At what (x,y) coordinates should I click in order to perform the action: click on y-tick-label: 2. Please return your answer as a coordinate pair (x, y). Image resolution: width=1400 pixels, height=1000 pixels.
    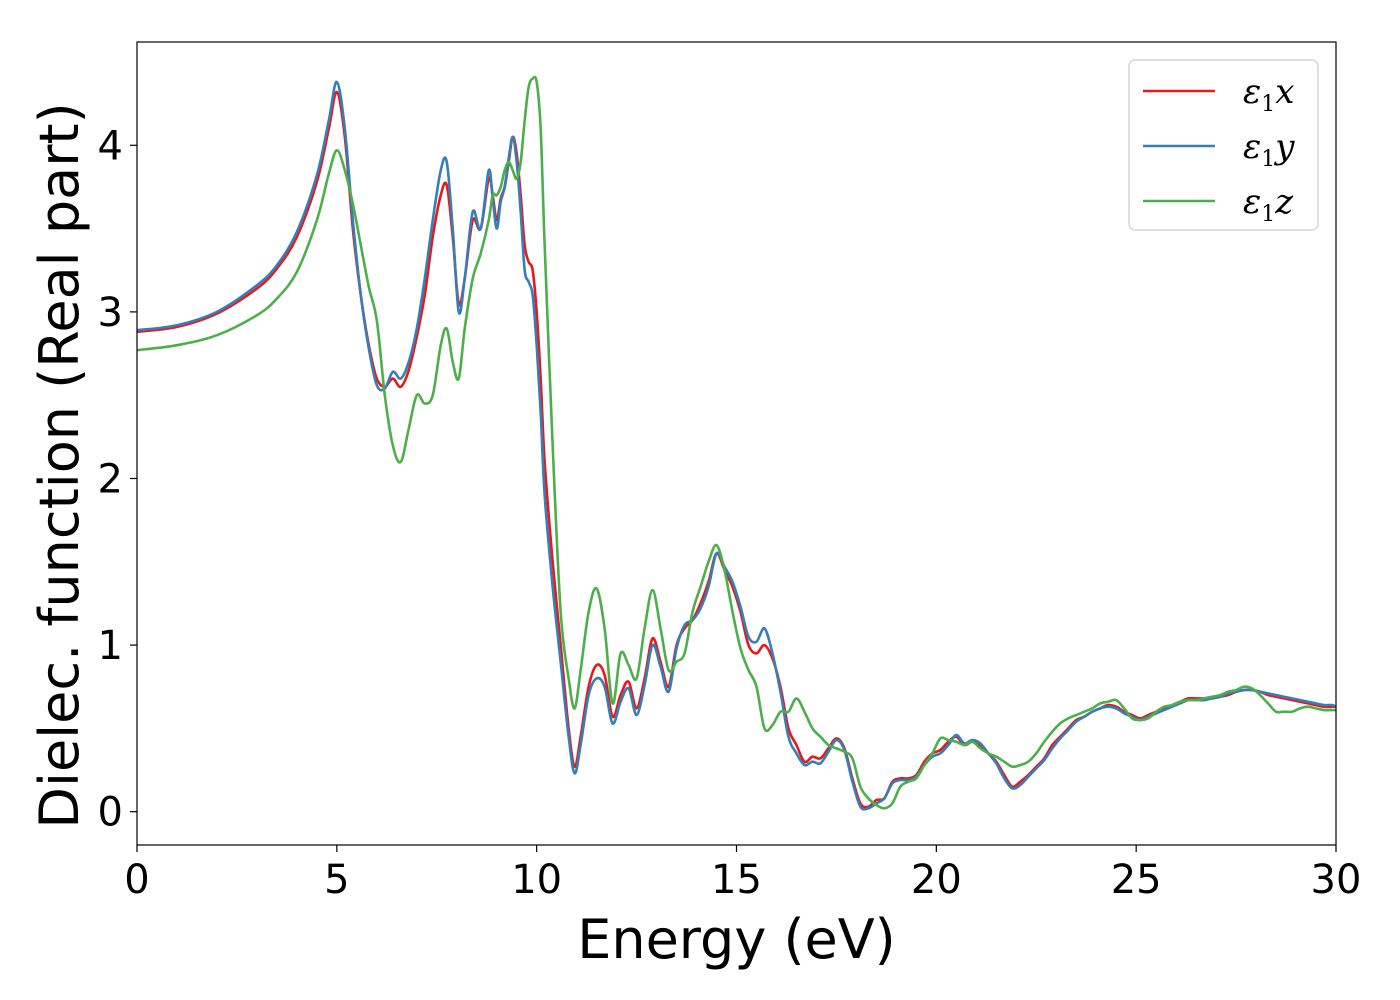
    Looking at the image, I should click on (110, 479).